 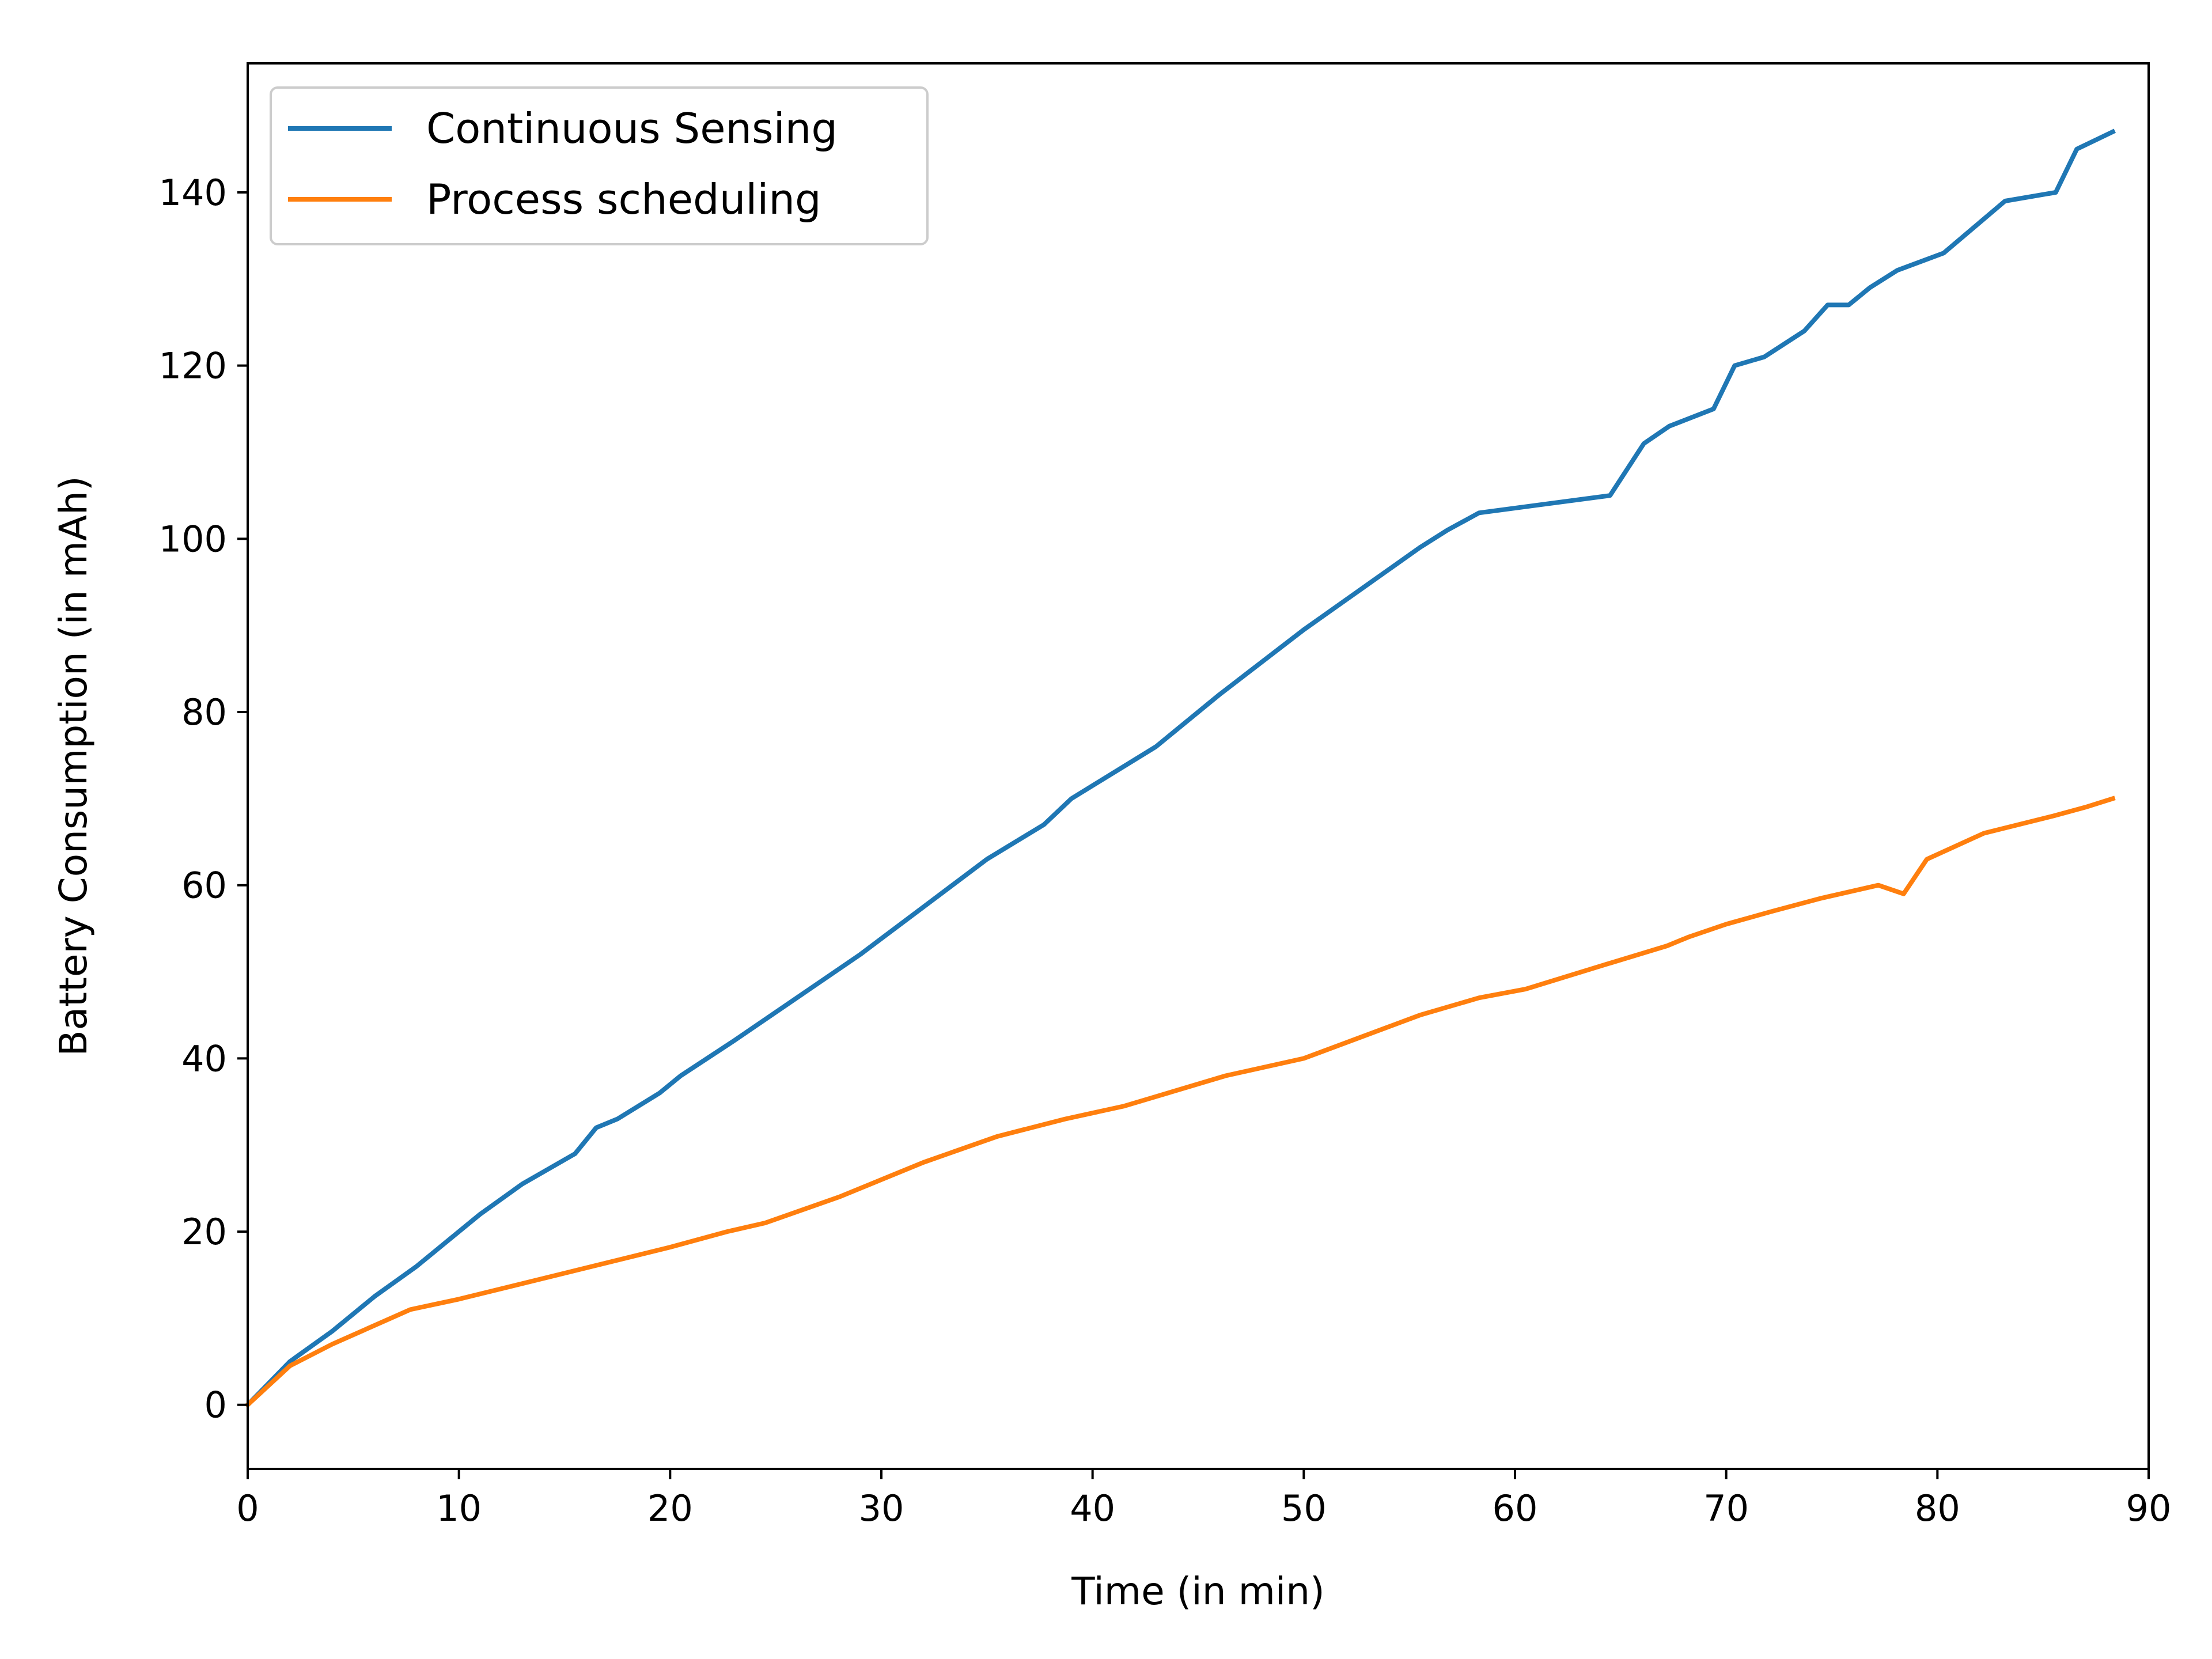 I want to click on legend-label-process-scheduling: Process scheduling, so click(x=623, y=199).